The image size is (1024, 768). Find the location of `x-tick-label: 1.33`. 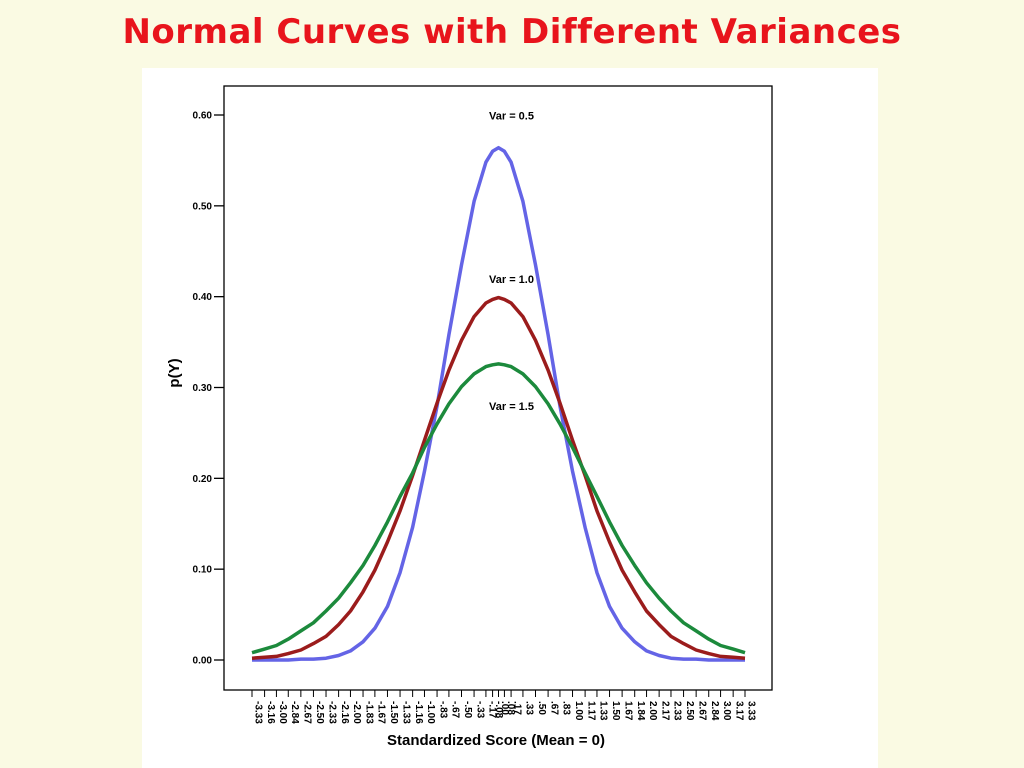

x-tick-label: 1.33 is located at coordinates (602, 711).